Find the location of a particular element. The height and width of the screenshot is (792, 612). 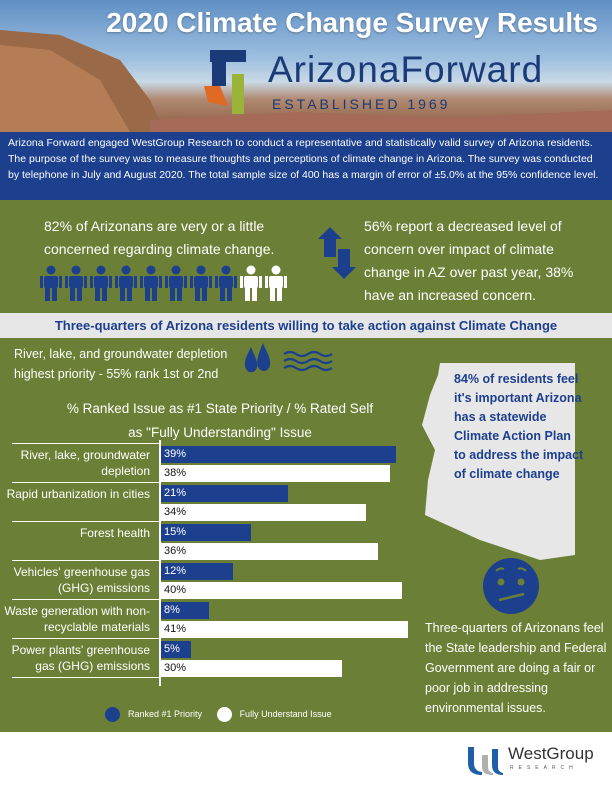

category-label: Vehicles' greenhouse gas (GHG) emissions is located at coordinates (81, 580).